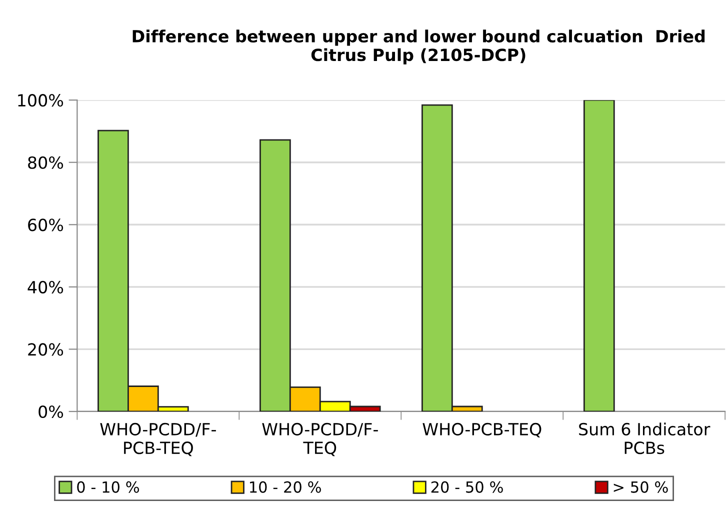  I want to click on x-tick-label: WHO-PCDD/F- PCB-TEQ, so click(158, 439).